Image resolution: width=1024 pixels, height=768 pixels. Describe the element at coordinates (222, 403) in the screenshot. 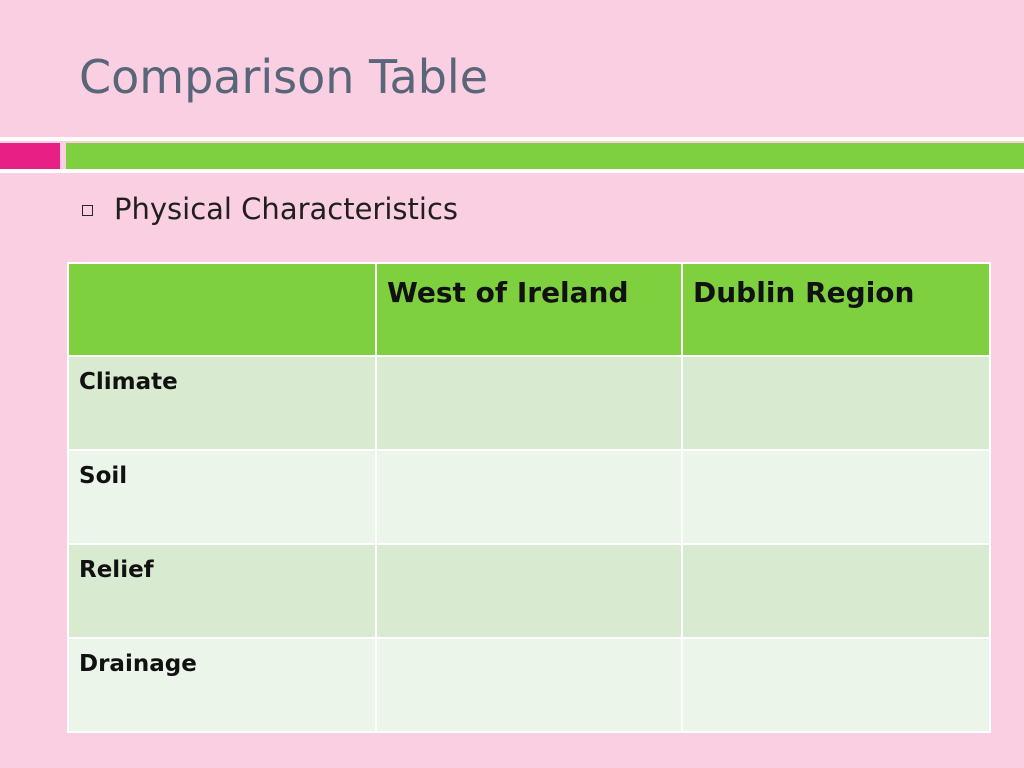

I see `row-label-climate: Climate` at that location.